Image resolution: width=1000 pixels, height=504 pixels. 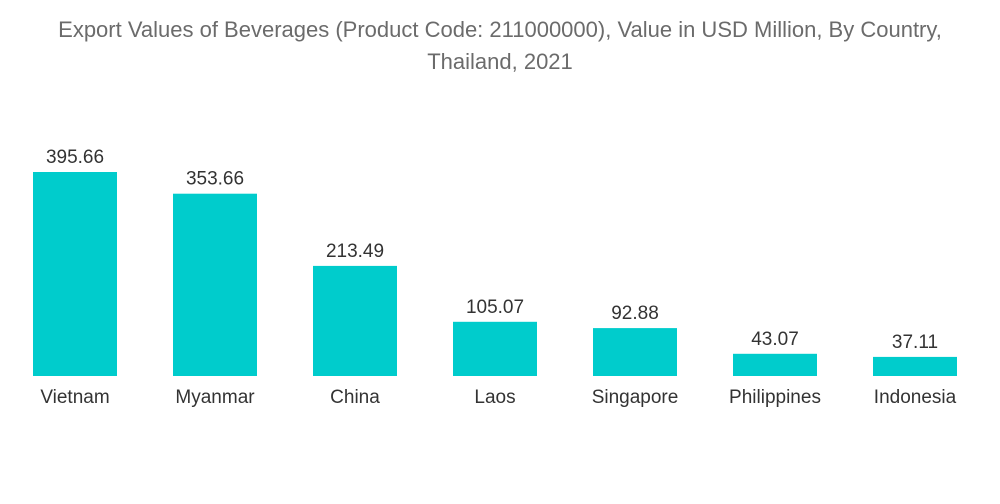 What do you see at coordinates (500, 61) in the screenshot?
I see `chart-title-line-2: Thailand, 2021` at bounding box center [500, 61].